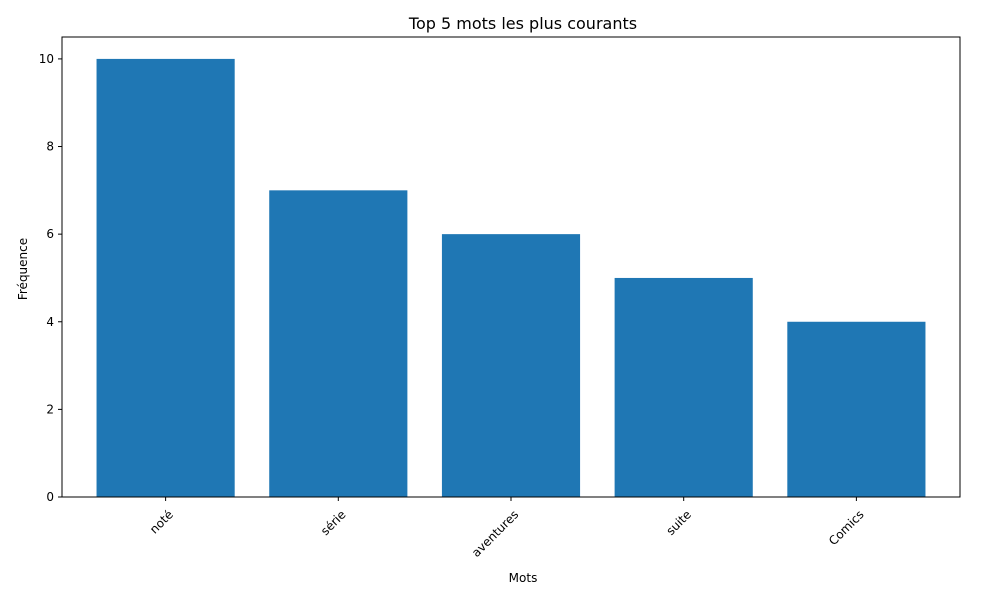  What do you see at coordinates (50, 409) in the screenshot?
I see `y-tick-label-1: 2` at bounding box center [50, 409].